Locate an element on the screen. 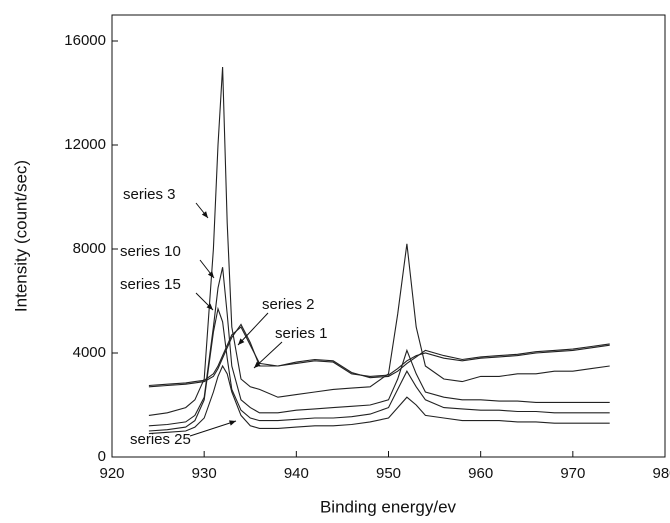  series-label: series 3 is located at coordinates (149, 194).